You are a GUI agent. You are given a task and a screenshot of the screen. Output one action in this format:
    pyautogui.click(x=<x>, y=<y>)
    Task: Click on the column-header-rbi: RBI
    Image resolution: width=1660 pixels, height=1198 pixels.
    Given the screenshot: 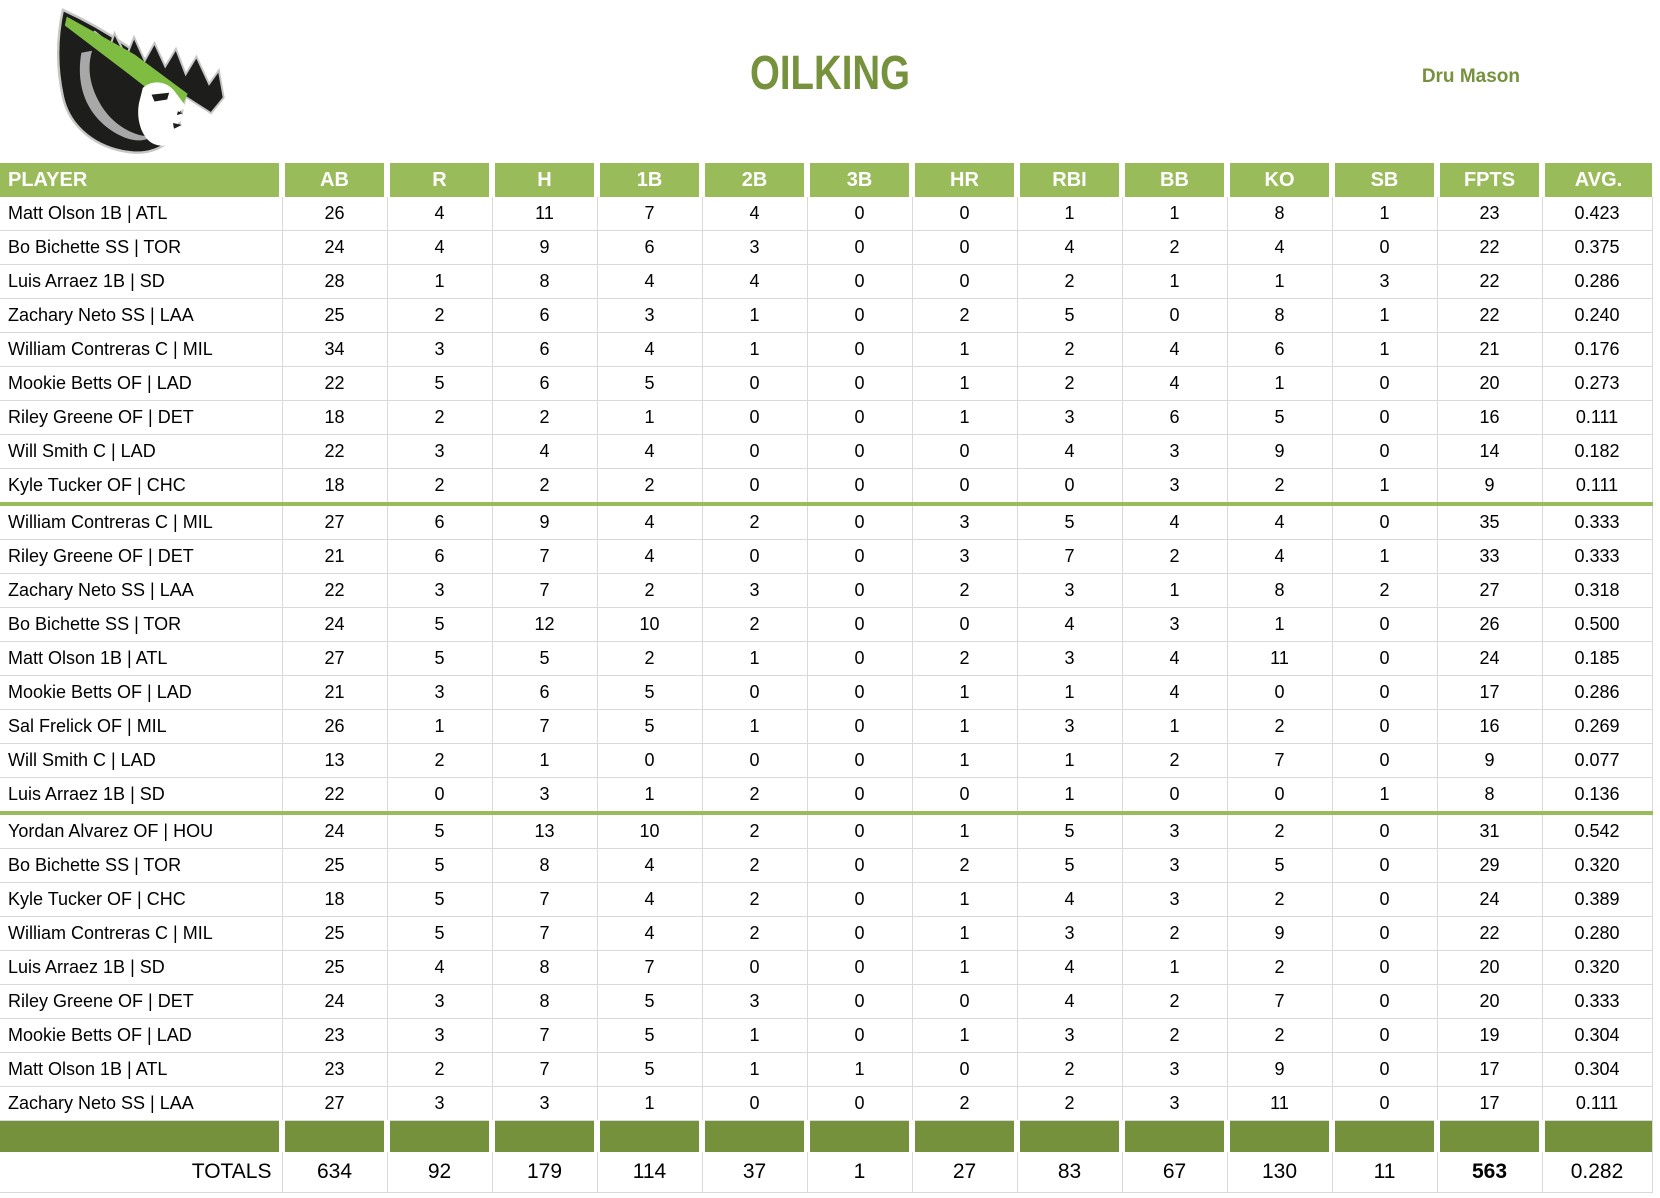 What is the action you would take?
    pyautogui.click(x=1068, y=180)
    